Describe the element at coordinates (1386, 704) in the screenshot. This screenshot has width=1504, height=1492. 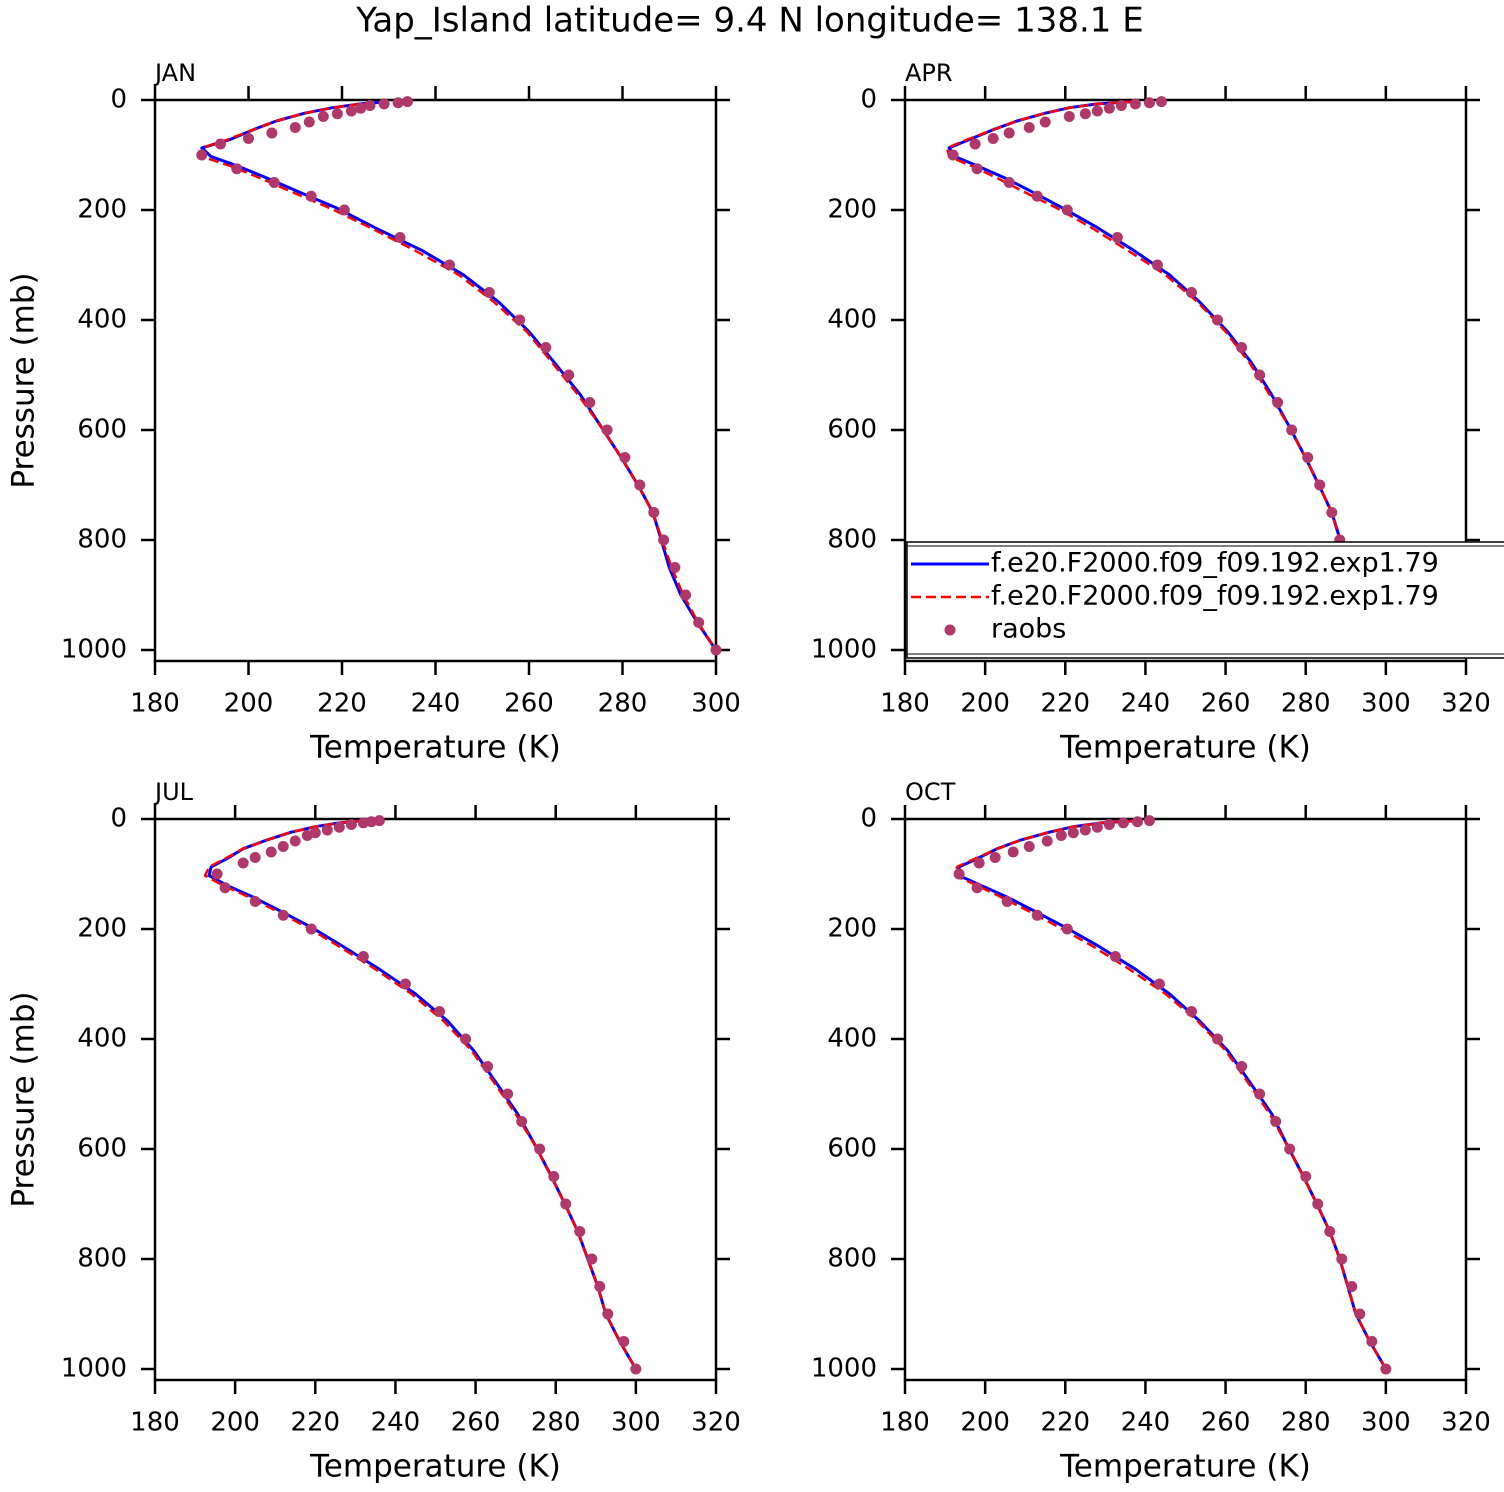
I see `x-tick-label: 300` at that location.